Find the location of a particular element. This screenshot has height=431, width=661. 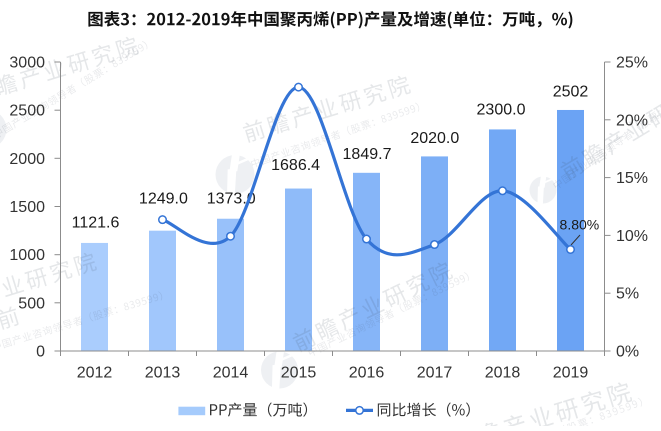

svg-text: 20% is located at coordinates (632, 120).